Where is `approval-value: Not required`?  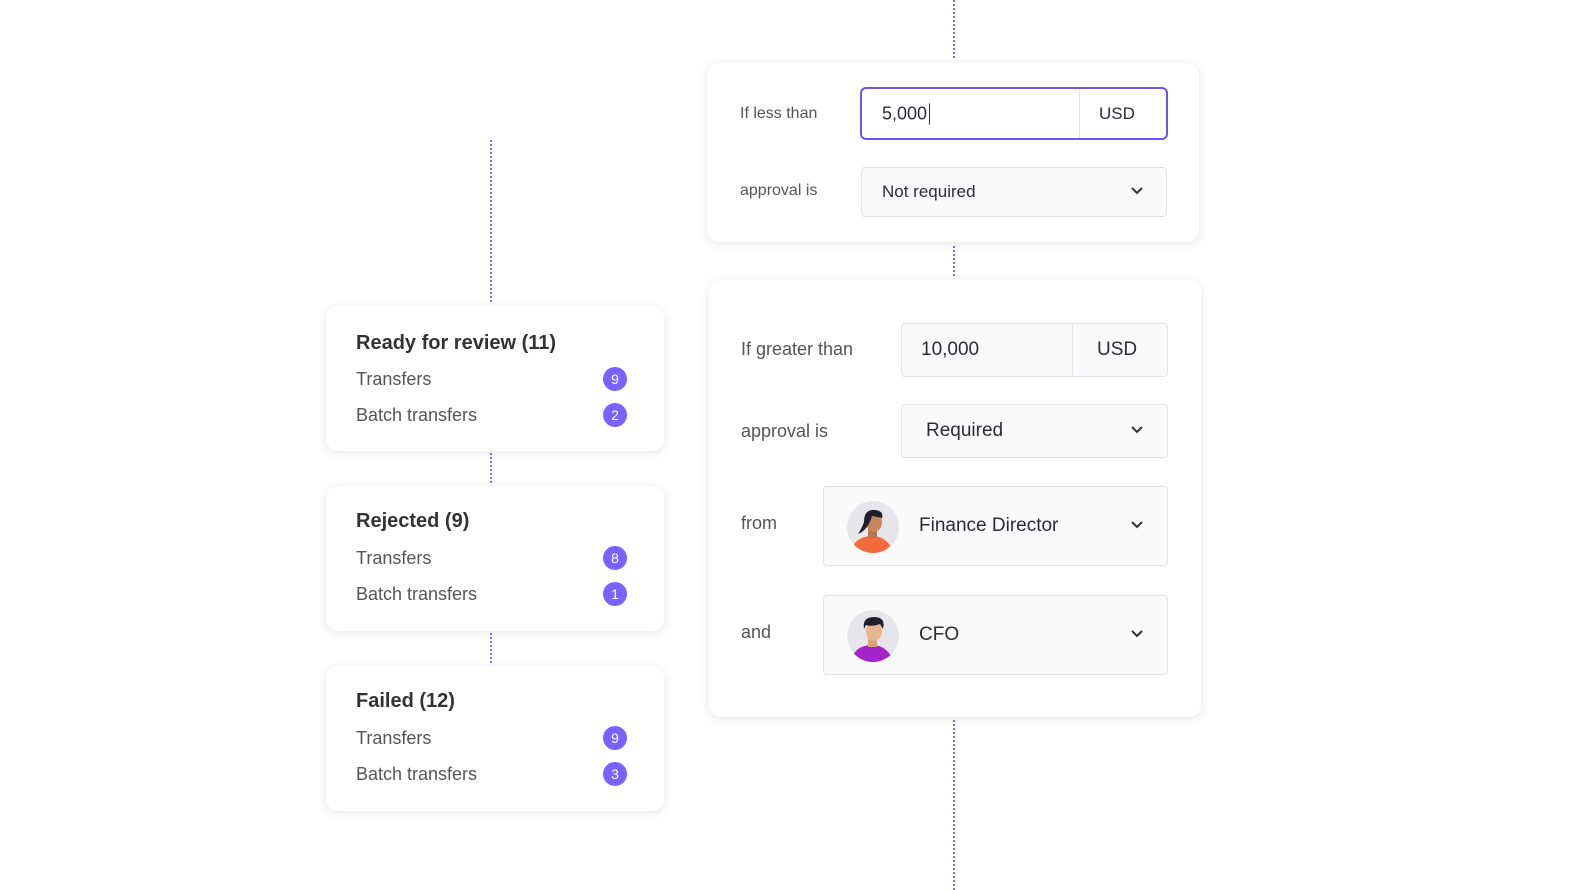
approval-value: Not required is located at coordinates (929, 191).